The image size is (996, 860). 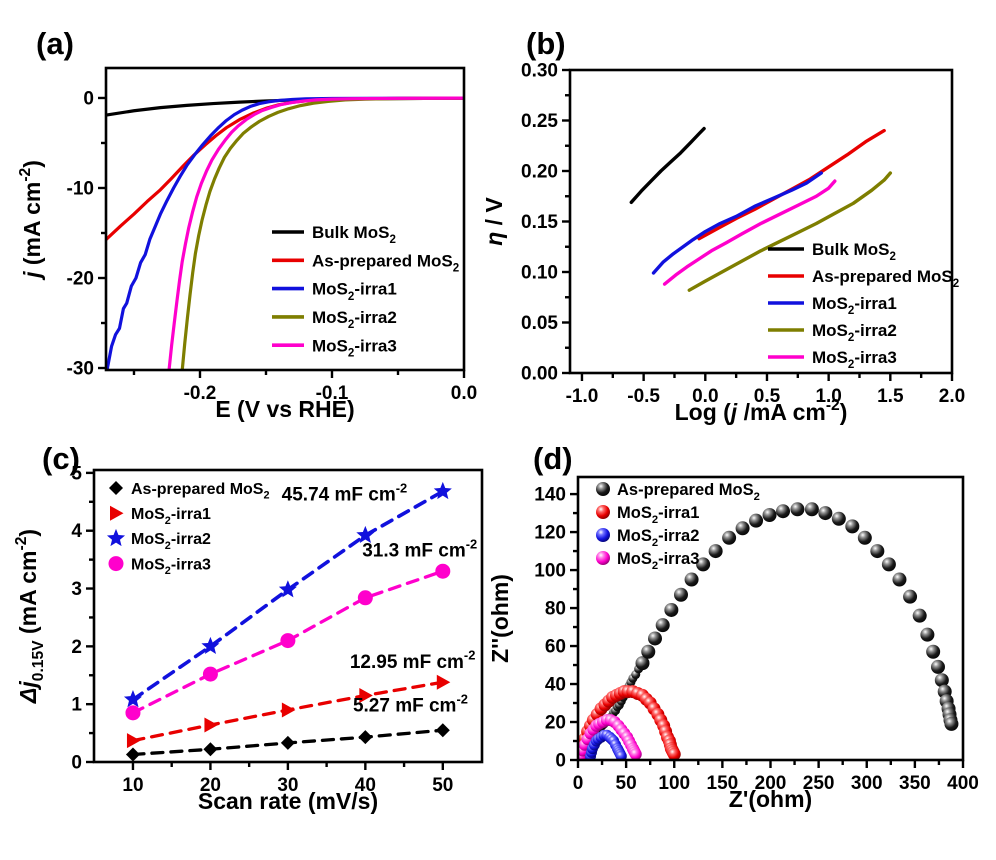 What do you see at coordinates (413, 659) in the screenshot?
I see `panel-c-annotation-2: 12.95 mF cm-2` at bounding box center [413, 659].